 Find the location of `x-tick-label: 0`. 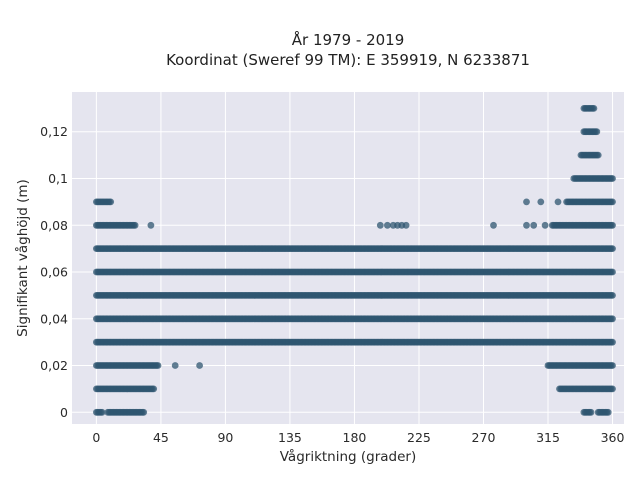

x-tick-label: 0 is located at coordinates (96, 437).